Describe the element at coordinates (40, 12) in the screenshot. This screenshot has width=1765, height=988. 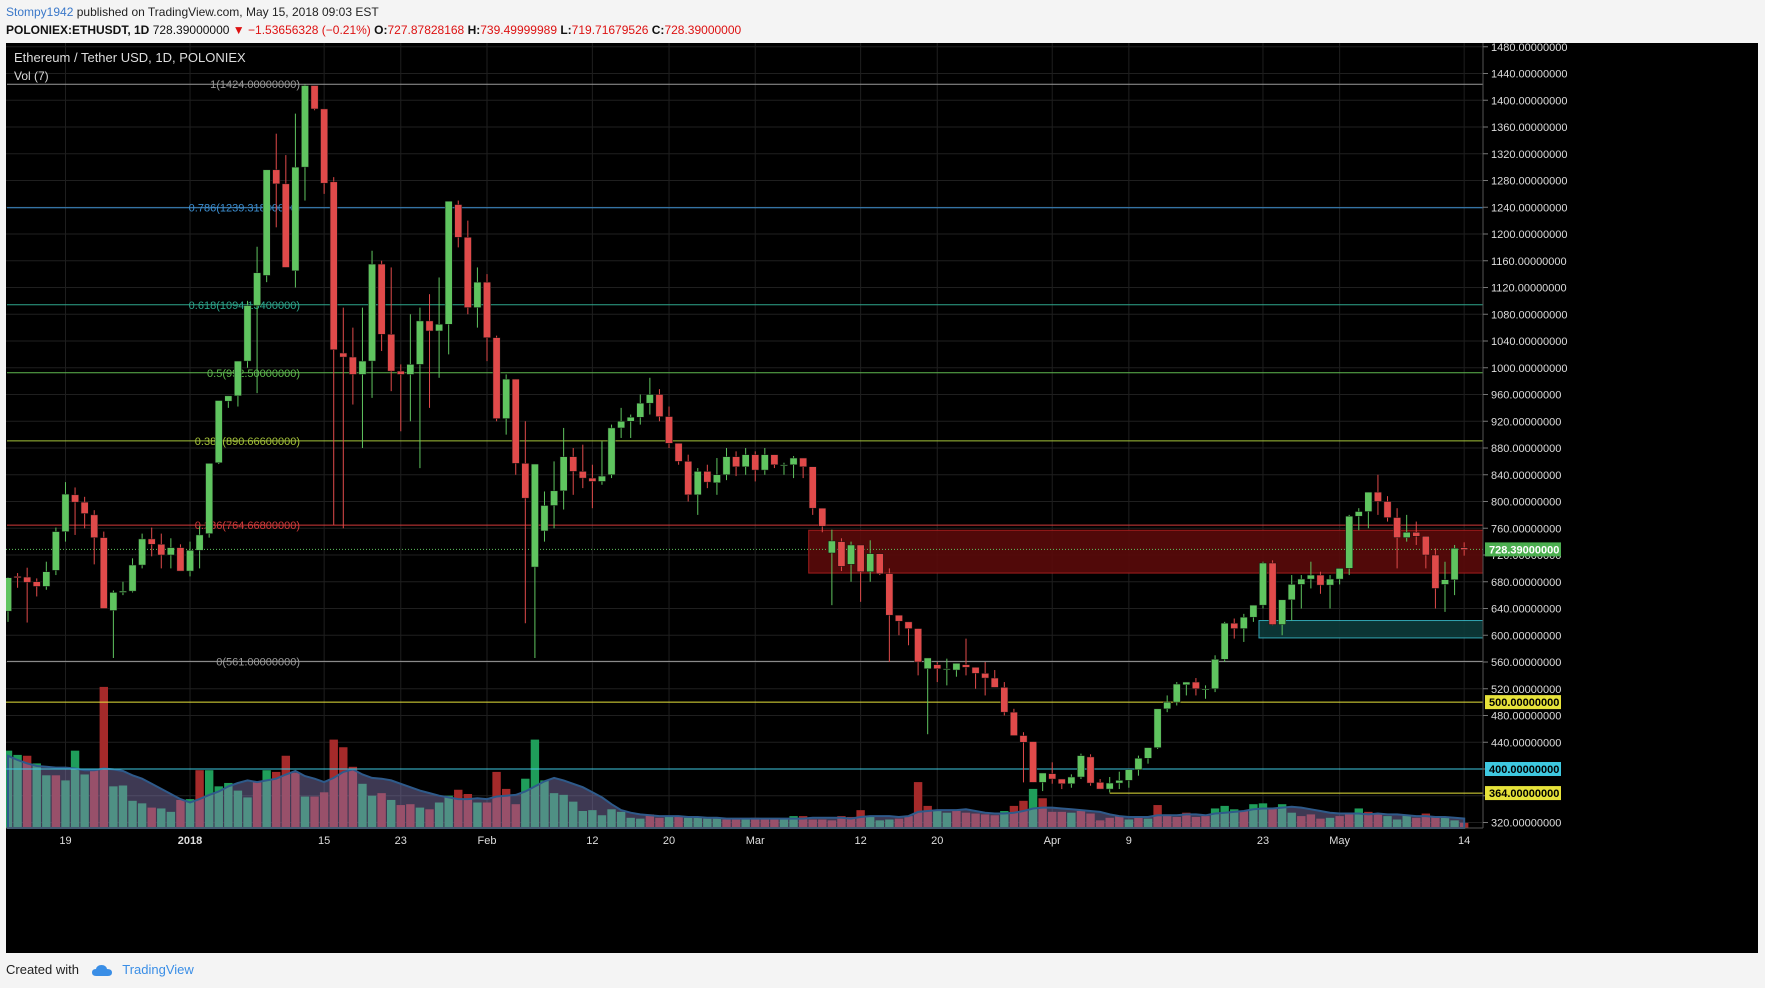
I see `author-link: Stompy1942` at that location.